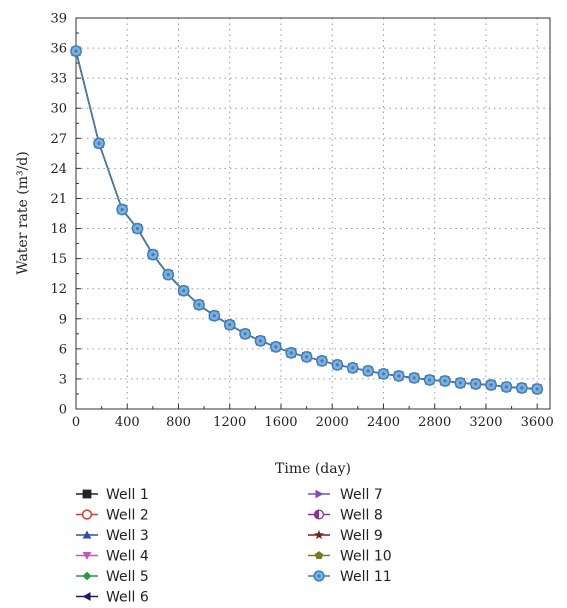 The width and height of the screenshot is (567, 608). I want to click on legend-item: Well 8, so click(345, 516).